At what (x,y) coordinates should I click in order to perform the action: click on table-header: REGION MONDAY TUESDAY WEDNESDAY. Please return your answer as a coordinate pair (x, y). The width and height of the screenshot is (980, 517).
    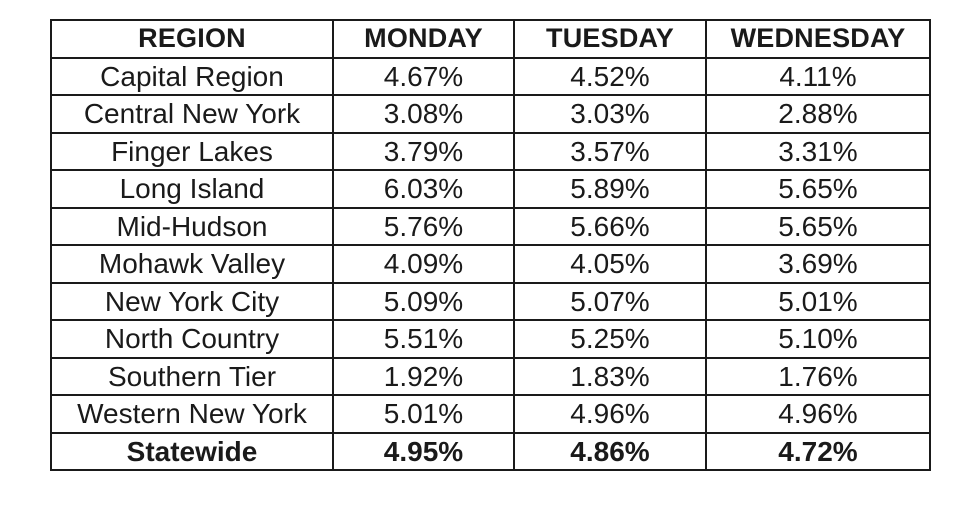
    Looking at the image, I should click on (490, 39).